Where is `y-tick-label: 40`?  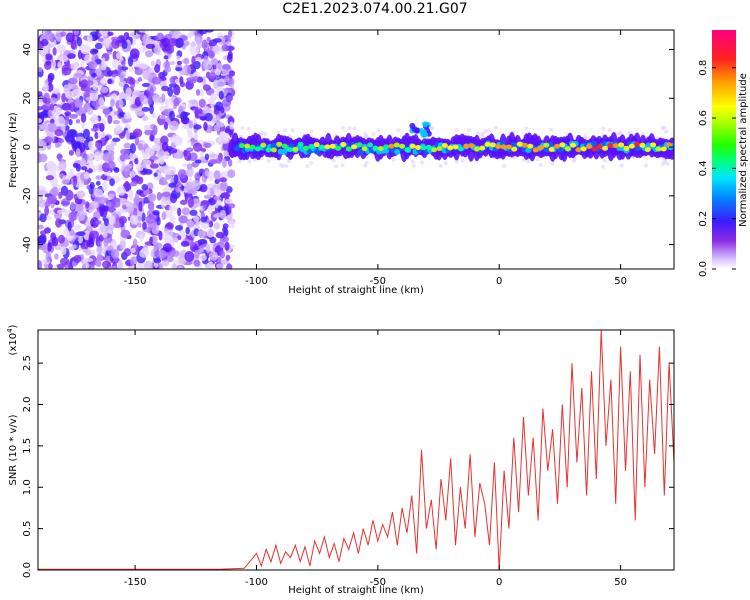 y-tick-label: 40 is located at coordinates (27, 49).